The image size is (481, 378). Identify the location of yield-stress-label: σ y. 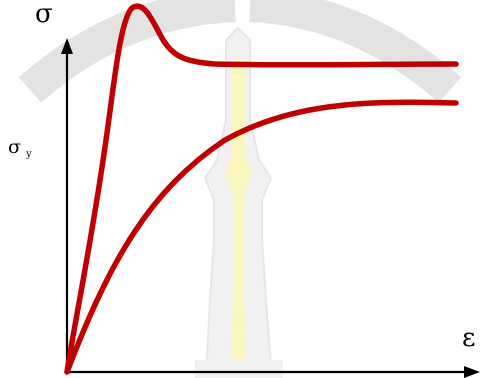
(20, 148).